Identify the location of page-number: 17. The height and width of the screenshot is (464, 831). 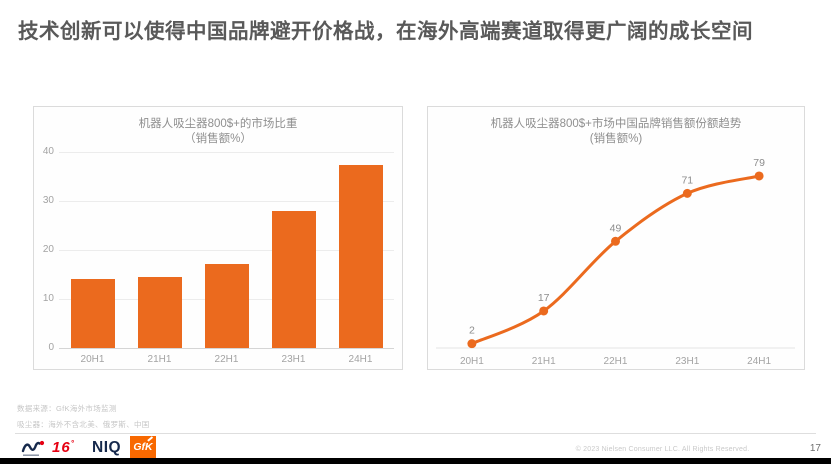
(815, 448).